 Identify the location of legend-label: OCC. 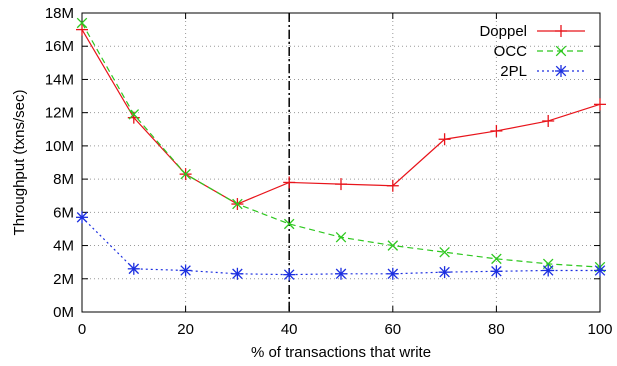
(511, 51).